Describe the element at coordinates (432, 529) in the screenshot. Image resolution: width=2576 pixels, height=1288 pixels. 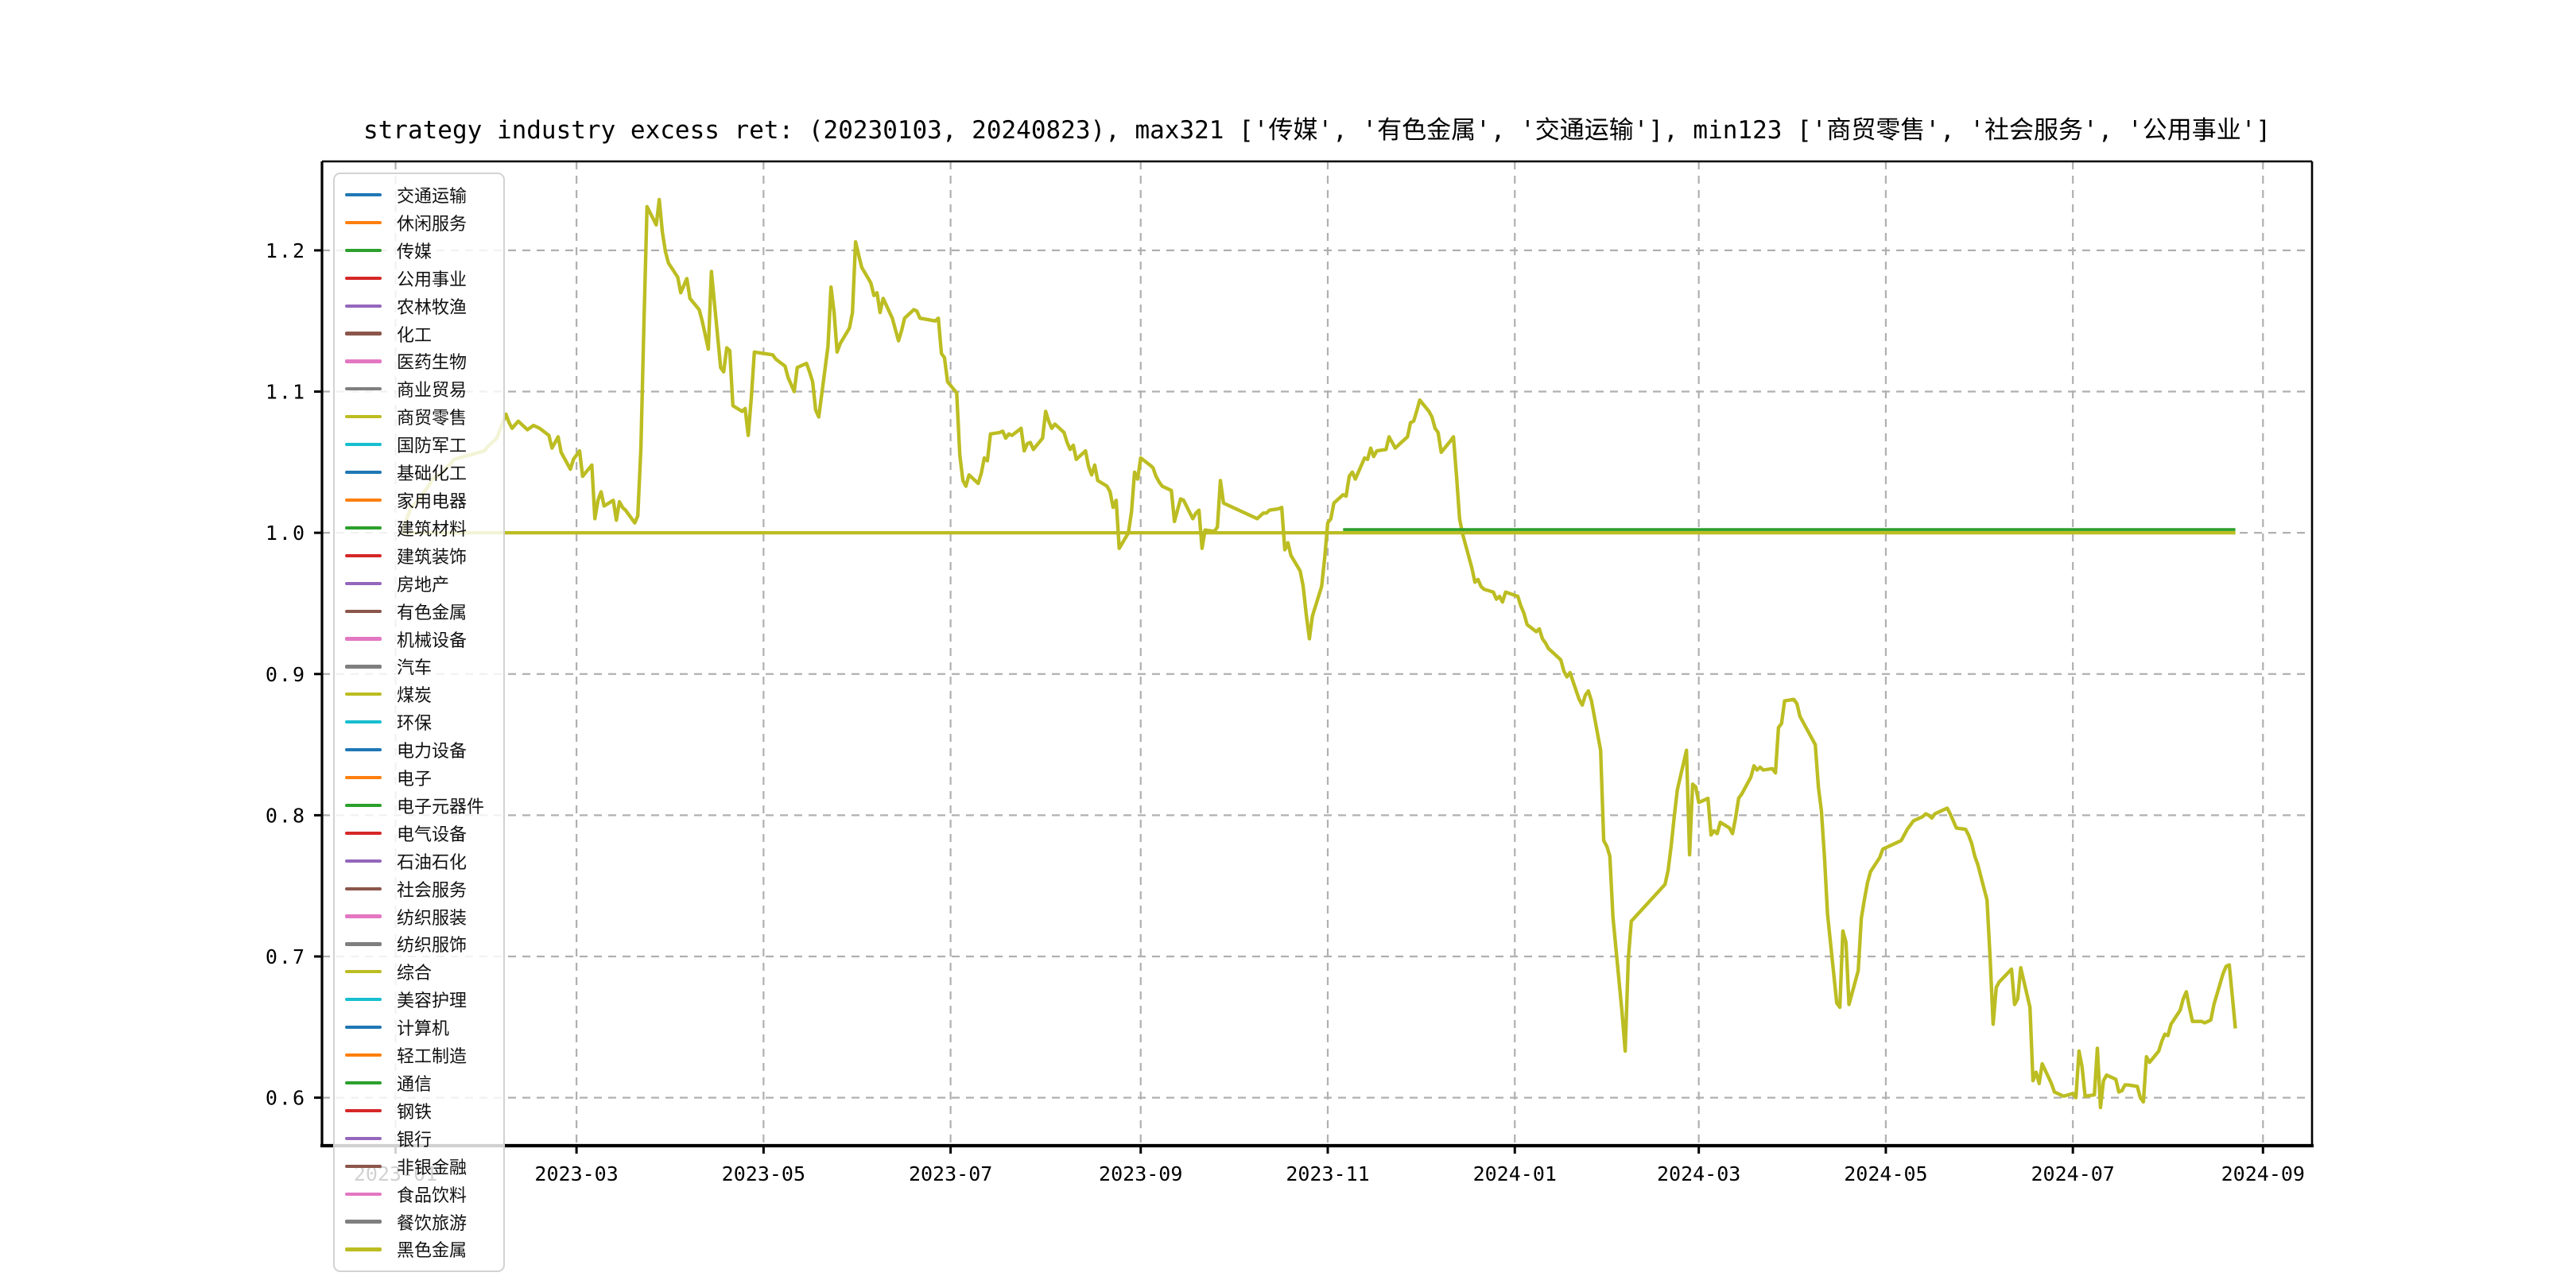
I see `legend-item-label: 建筑材料` at that location.